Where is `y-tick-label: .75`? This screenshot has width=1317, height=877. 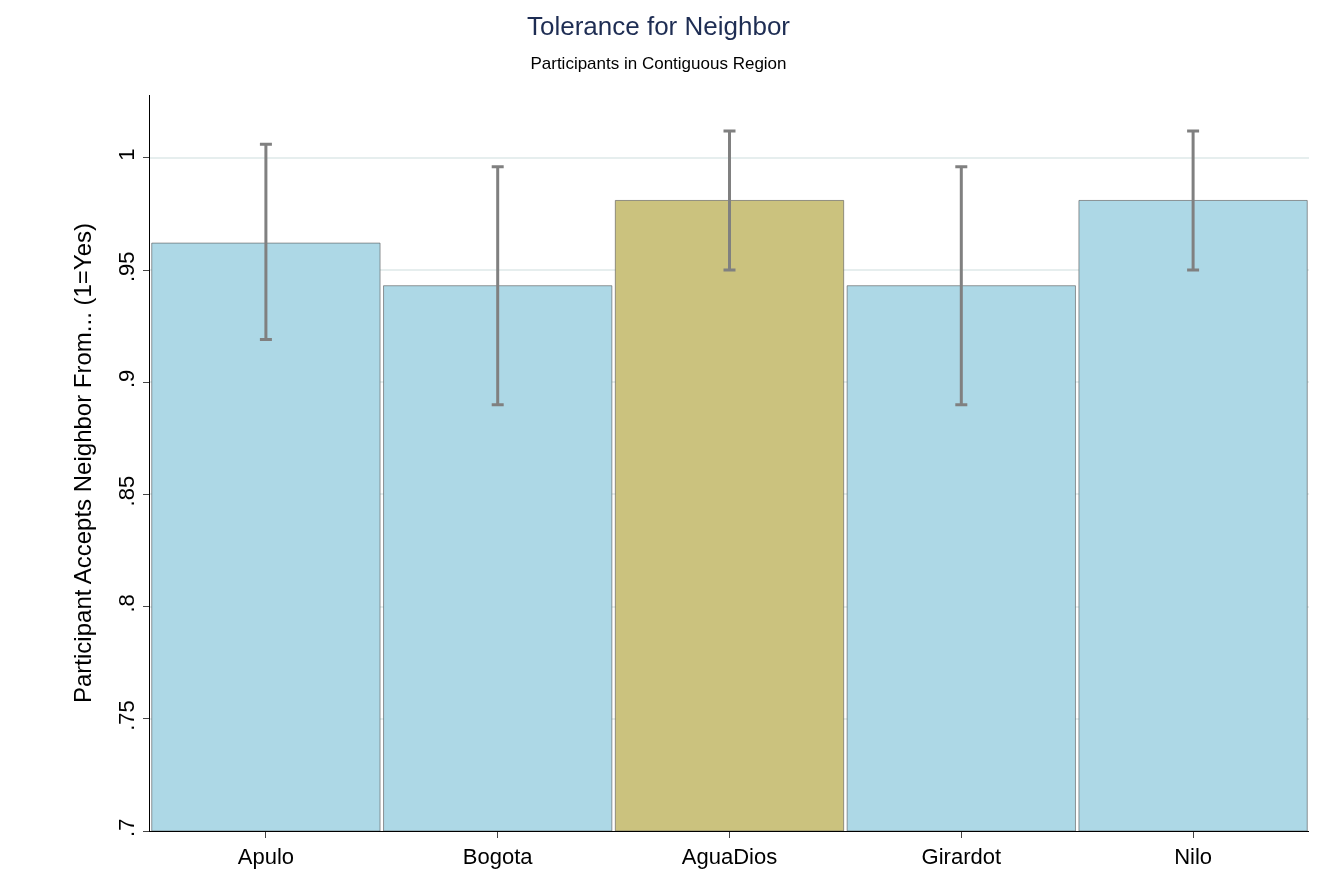 y-tick-label: .75 is located at coordinates (127, 715).